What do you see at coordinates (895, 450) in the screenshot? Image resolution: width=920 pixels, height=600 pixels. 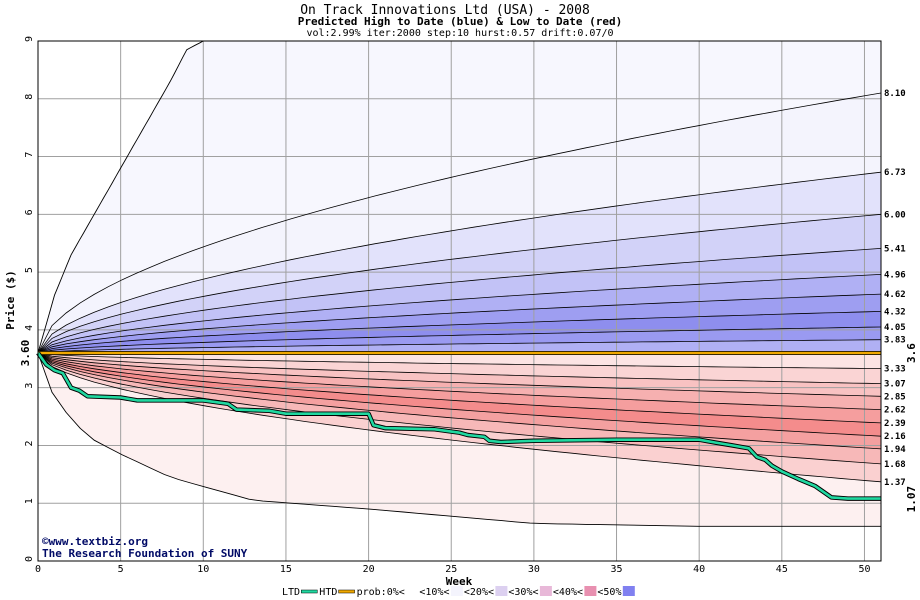 I see `end-value-label: 1.94` at bounding box center [895, 450].